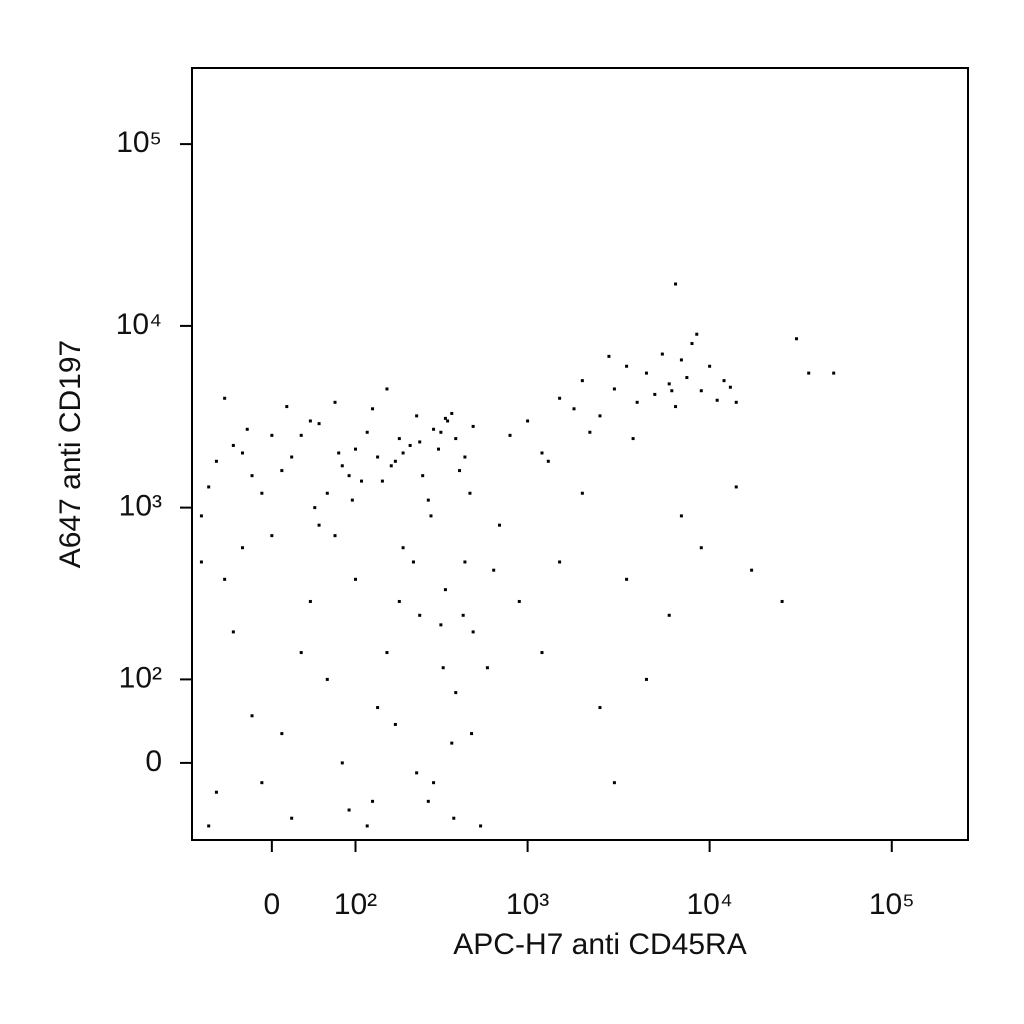 This screenshot has height=1024, width=1024. I want to click on y-axis-label: A647 anti CD197, so click(70, 454).